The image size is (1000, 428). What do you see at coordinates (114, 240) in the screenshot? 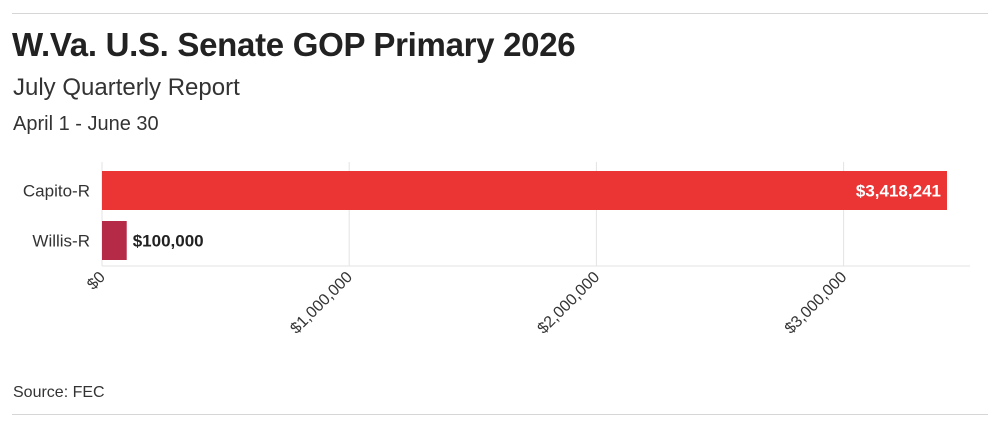
I see `bar-willis-r` at bounding box center [114, 240].